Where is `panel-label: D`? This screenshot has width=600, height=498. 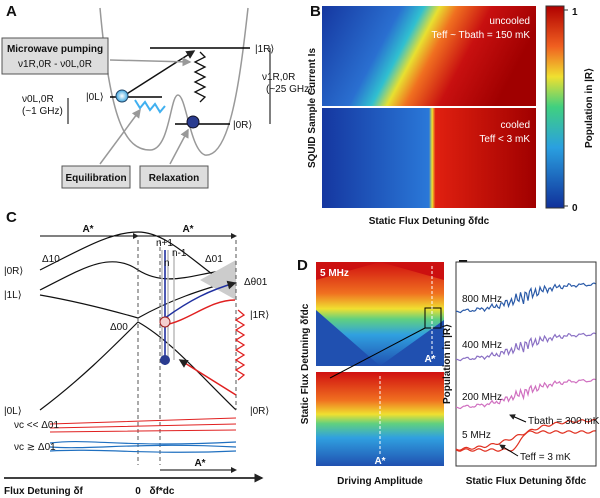
panel-label: D is located at coordinates (302, 265).